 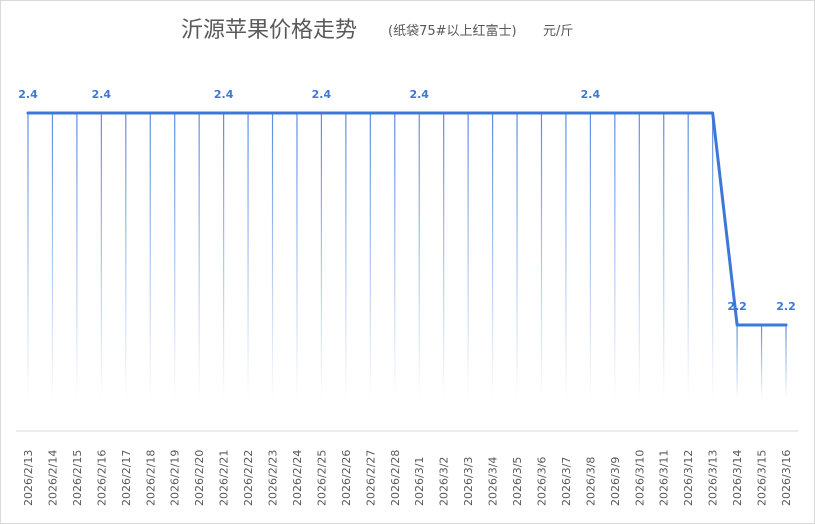 What do you see at coordinates (199, 478) in the screenshot?
I see `x-tick-label: 2026/2/20` at bounding box center [199, 478].